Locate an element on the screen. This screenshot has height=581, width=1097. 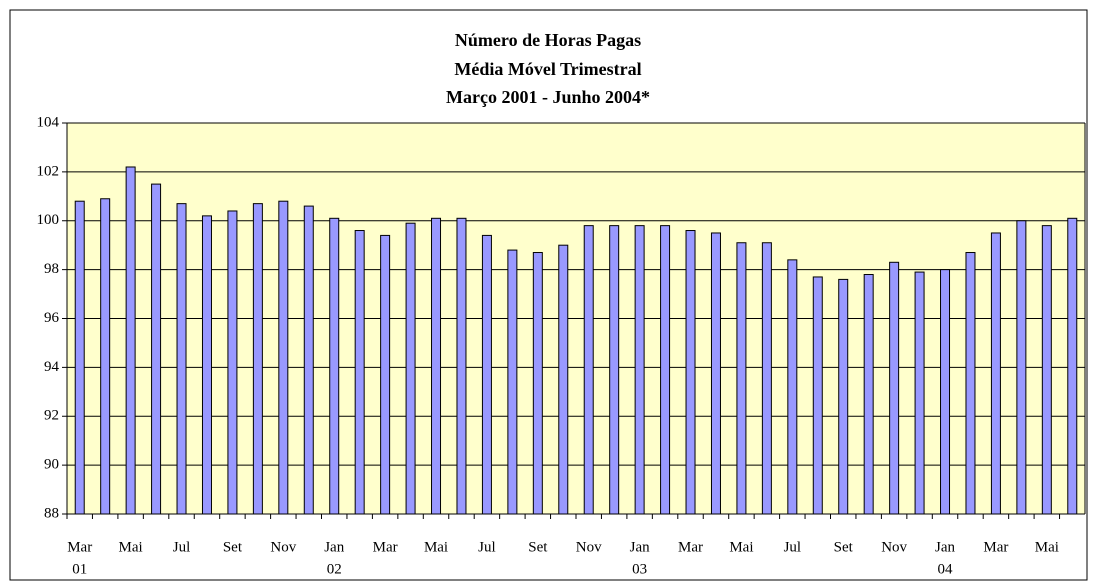
y-tick-label: 100 is located at coordinates (48, 220).